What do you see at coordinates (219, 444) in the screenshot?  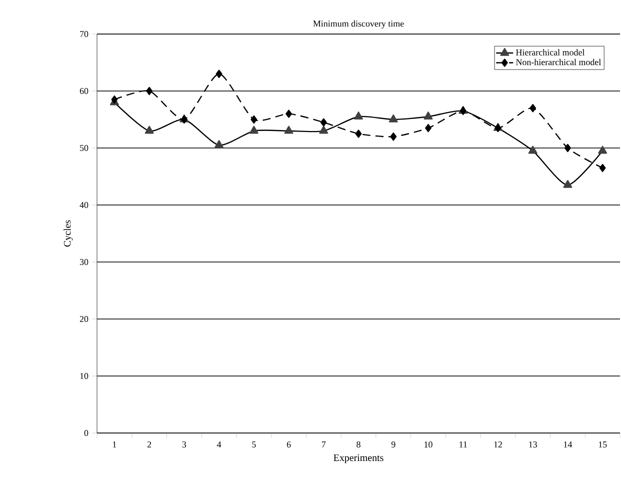 I see `x-tick-label: 4` at bounding box center [219, 444].